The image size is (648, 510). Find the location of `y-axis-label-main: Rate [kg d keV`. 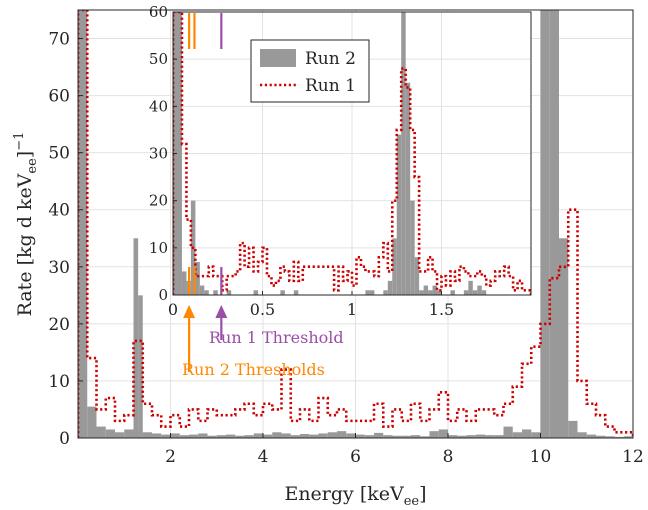

y-axis-label-main: Rate [kg d keV is located at coordinates (25, 244).